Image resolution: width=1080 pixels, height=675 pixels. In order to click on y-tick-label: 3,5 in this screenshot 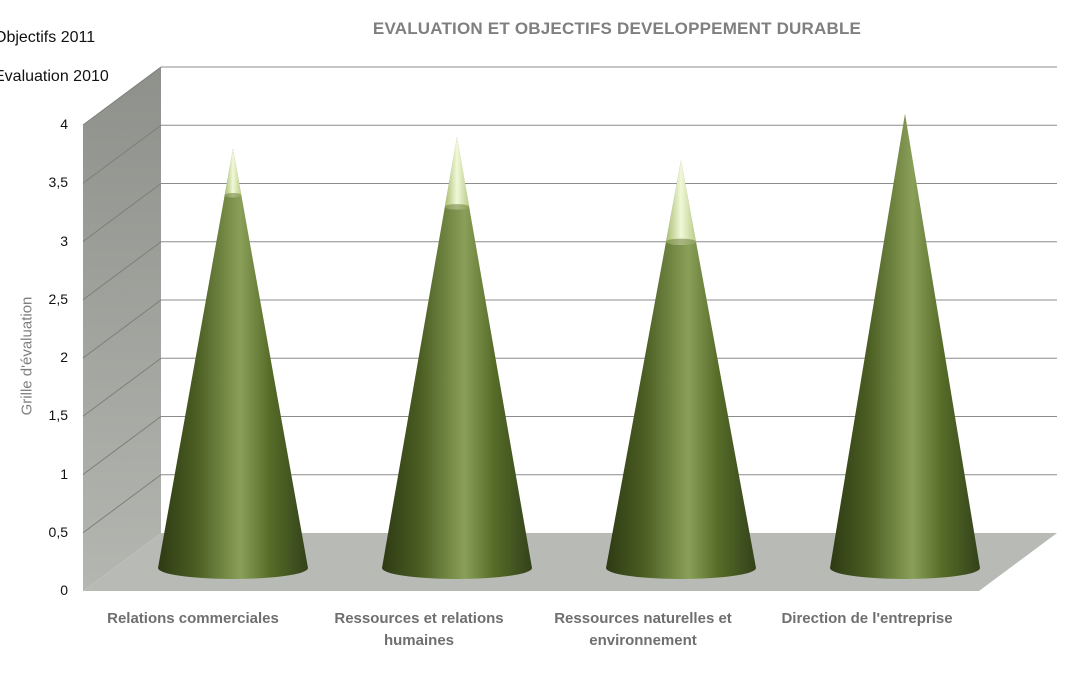, I will do `click(58, 182)`.